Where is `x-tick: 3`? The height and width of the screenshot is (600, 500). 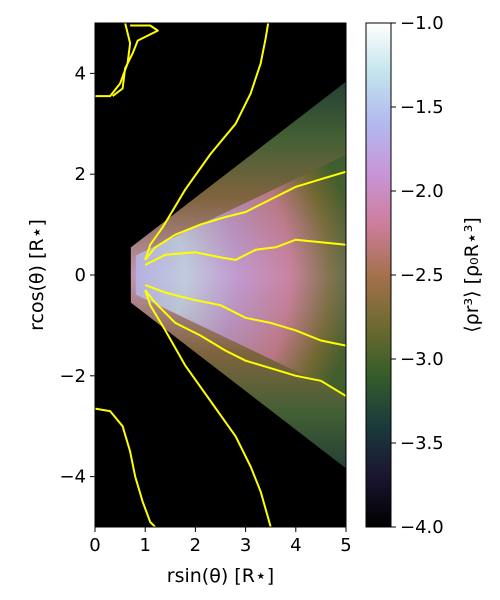
x-tick: 3 is located at coordinates (245, 541).